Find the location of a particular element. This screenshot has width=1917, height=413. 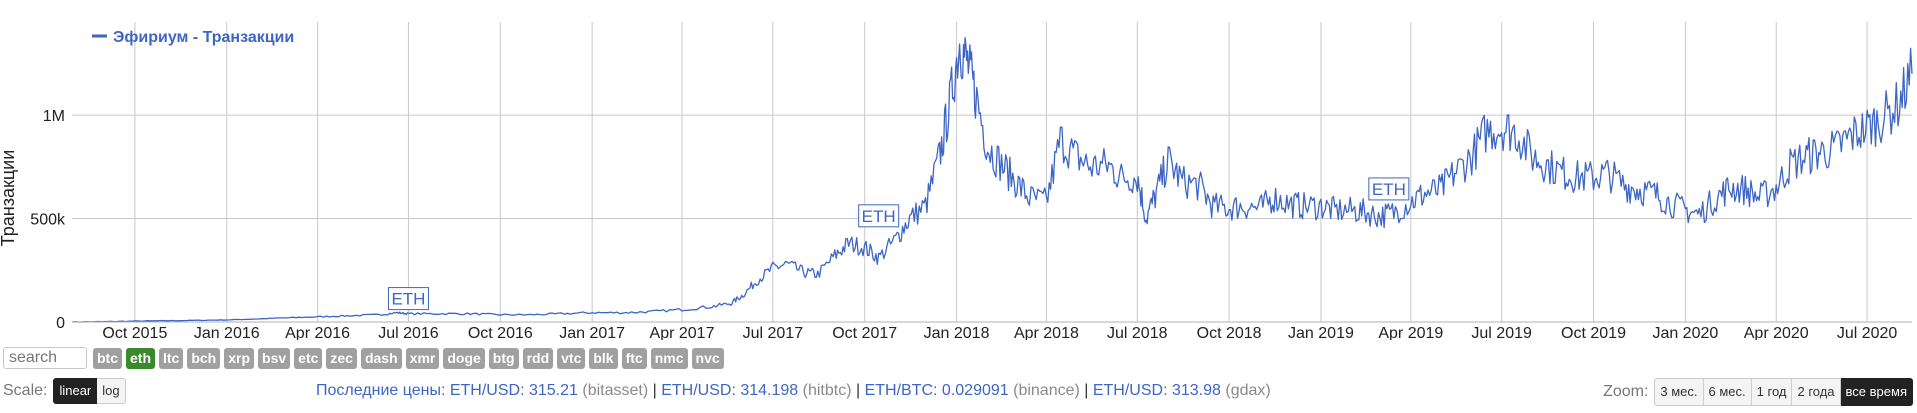

legend: Эфириум - Транзакции is located at coordinates (193, 37).